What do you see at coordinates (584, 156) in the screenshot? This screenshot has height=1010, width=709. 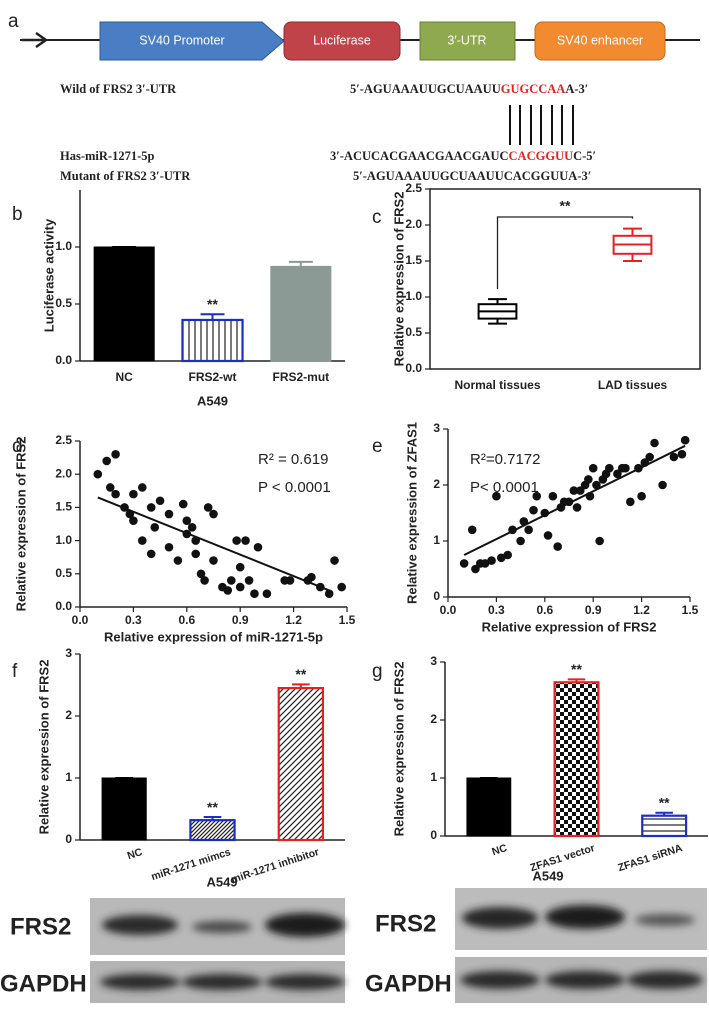 I see `sequence-part: C-5′` at bounding box center [584, 156].